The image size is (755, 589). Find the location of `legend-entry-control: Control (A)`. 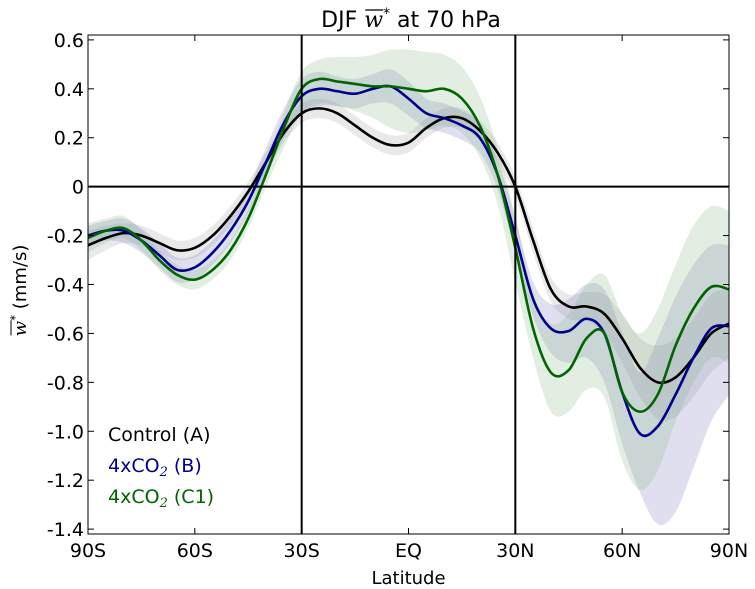

legend-entry-control: Control (A) is located at coordinates (159, 435).